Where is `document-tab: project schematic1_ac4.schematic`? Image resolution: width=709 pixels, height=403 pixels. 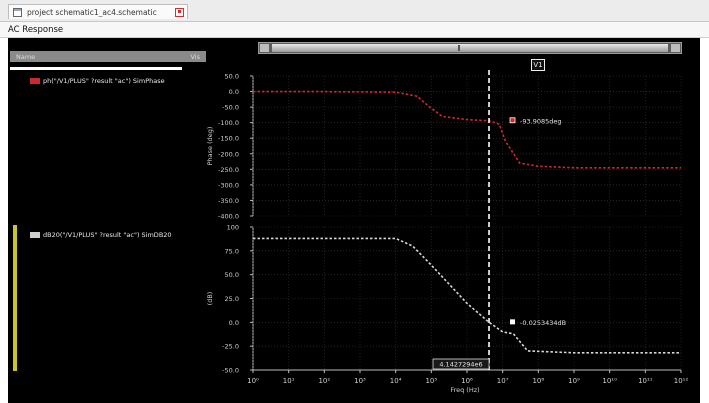 document-tab: project schematic1_ac4.schematic is located at coordinates (98, 11).